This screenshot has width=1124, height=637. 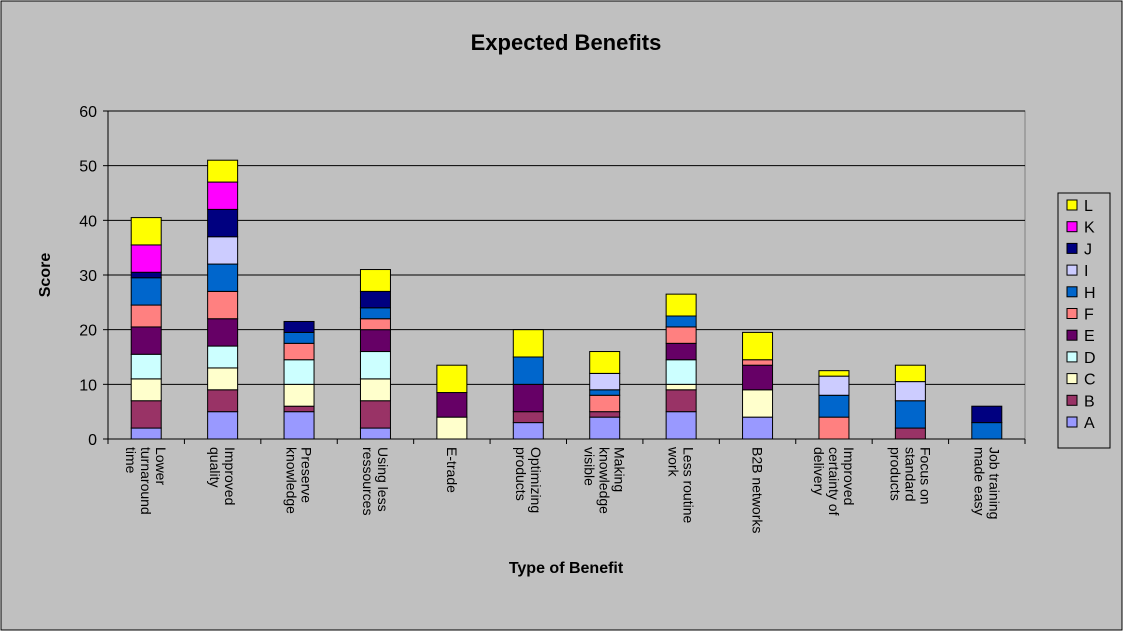 What do you see at coordinates (88, 221) in the screenshot?
I see `y-tick-label: 40` at bounding box center [88, 221].